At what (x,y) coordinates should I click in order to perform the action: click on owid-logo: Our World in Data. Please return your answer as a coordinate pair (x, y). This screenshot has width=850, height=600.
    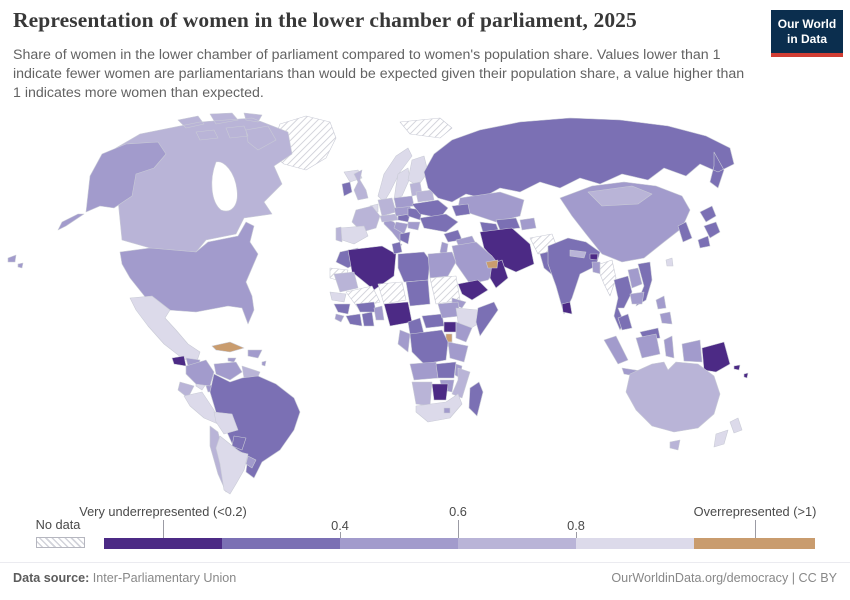
    Looking at the image, I should click on (807, 33).